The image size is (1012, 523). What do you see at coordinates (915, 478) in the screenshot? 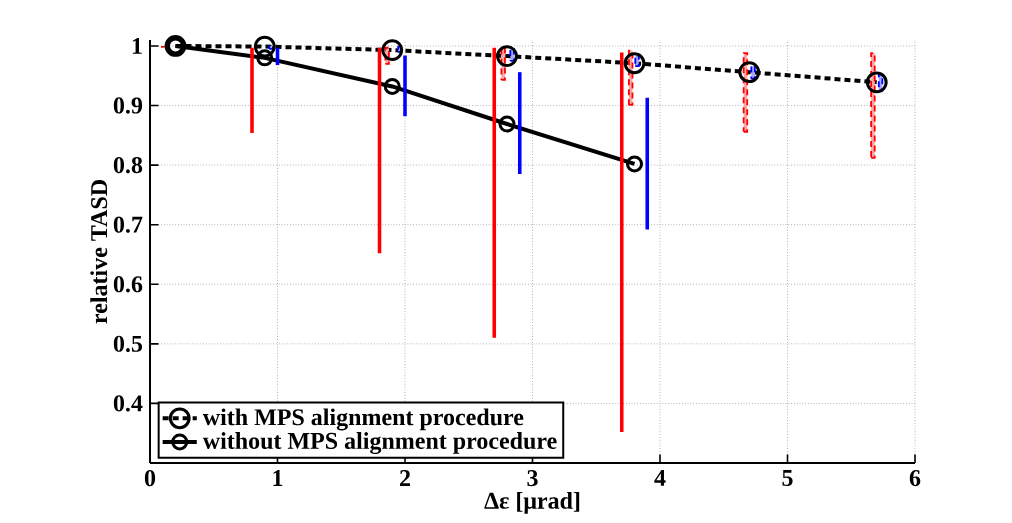
I see `x-tick-label: 6` at bounding box center [915, 478].